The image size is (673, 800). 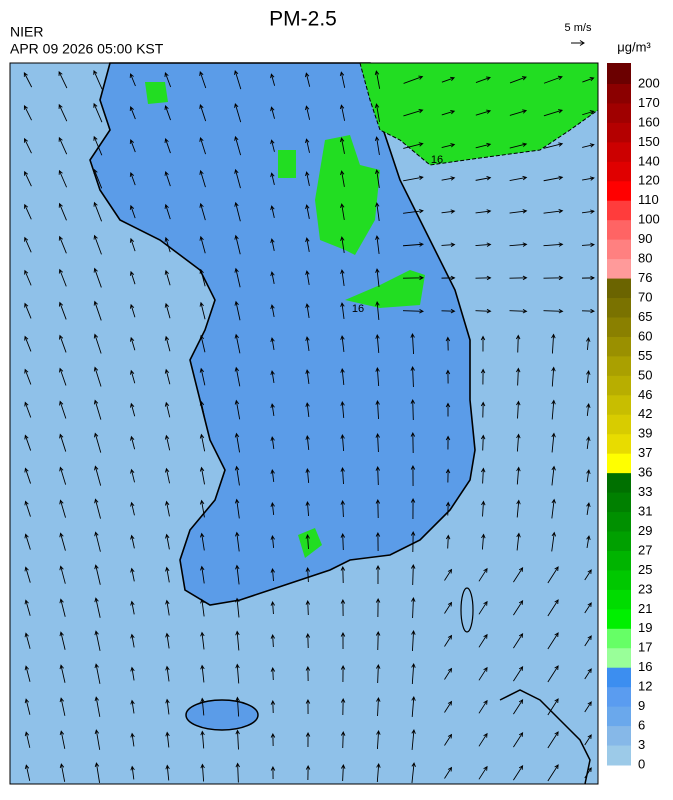 What do you see at coordinates (641, 705) in the screenshot?
I see `colorbar-label: 9` at bounding box center [641, 705].